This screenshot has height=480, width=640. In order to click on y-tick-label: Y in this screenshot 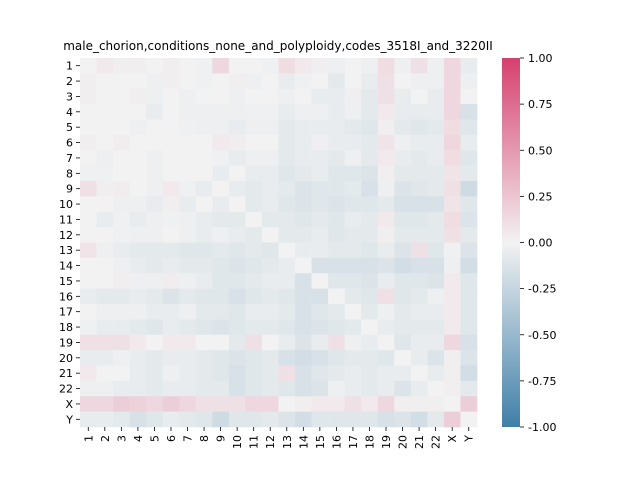, I will do `click(69, 419)`.